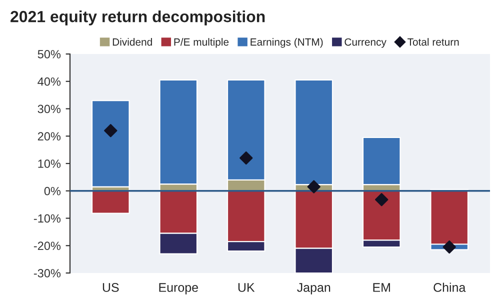 The image size is (500, 300). Describe the element at coordinates (47, 218) in the screenshot. I see `y-tick-label: -10%` at that location.